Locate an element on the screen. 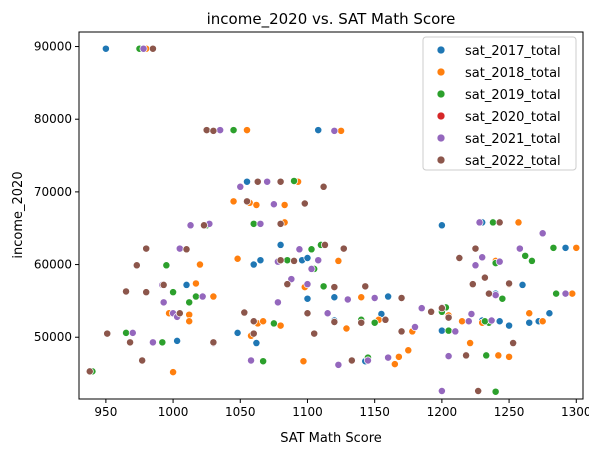 The image size is (589, 455). x-axis: 950 1000 1050 1100 1150 1200 1250 1300 is located at coordinates (341, 409).